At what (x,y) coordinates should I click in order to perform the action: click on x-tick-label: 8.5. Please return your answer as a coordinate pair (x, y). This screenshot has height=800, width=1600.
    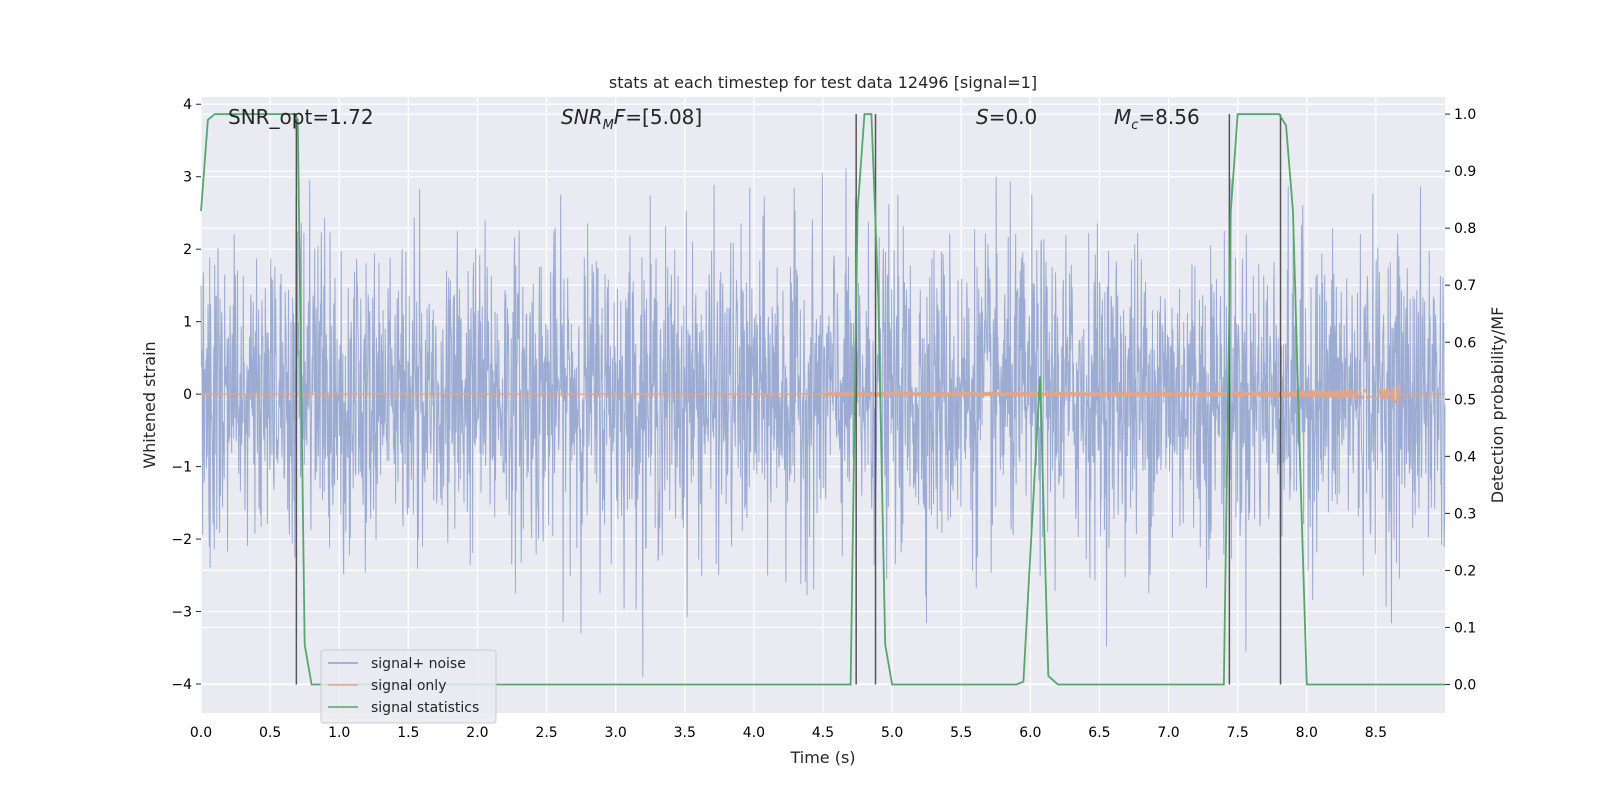
    Looking at the image, I should click on (1376, 733).